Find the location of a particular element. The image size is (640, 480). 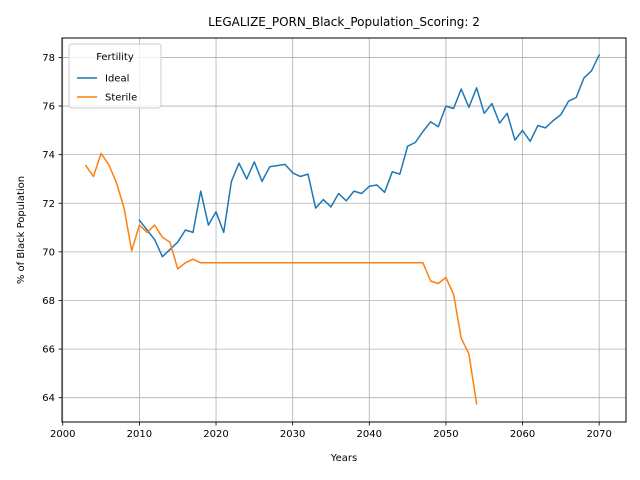

y-tick-label: 68 is located at coordinates (48, 301).